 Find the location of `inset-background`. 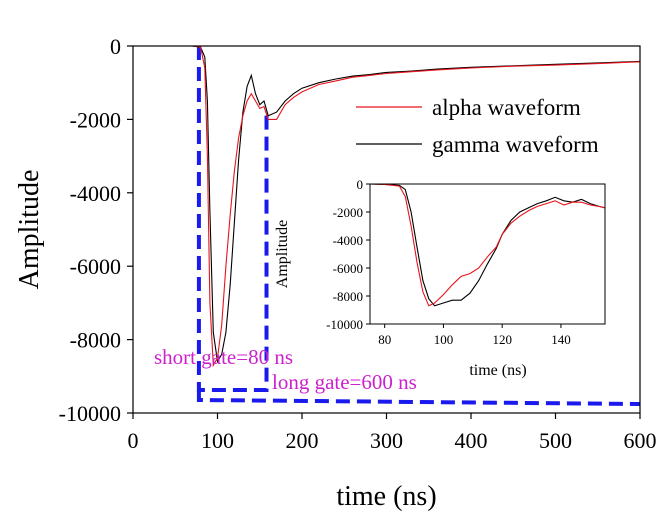

inset-background is located at coordinates (487, 254).